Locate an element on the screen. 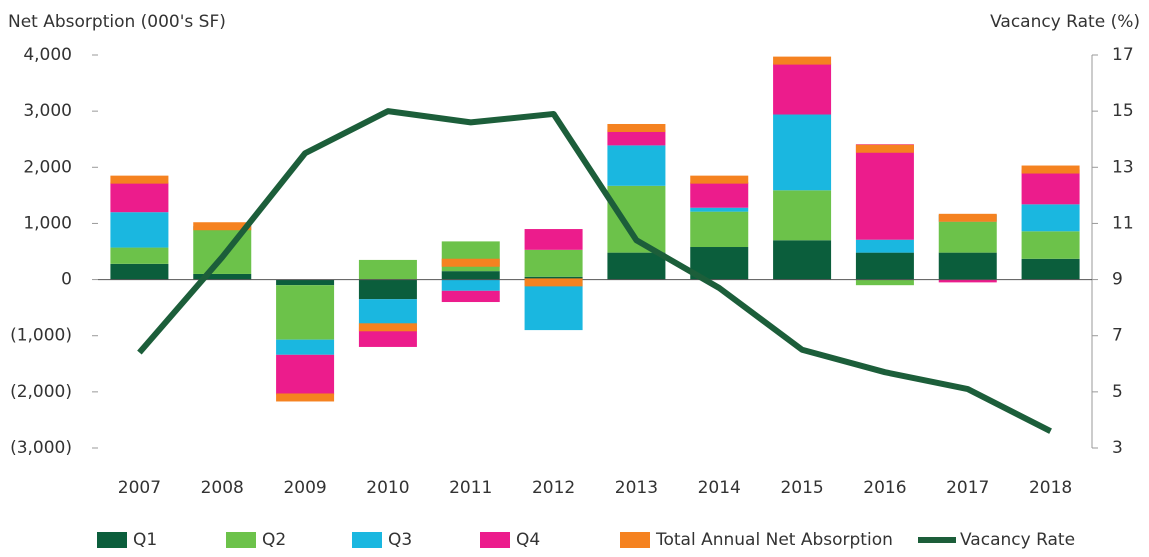  y-tick-label: (1,000) is located at coordinates (41, 336).